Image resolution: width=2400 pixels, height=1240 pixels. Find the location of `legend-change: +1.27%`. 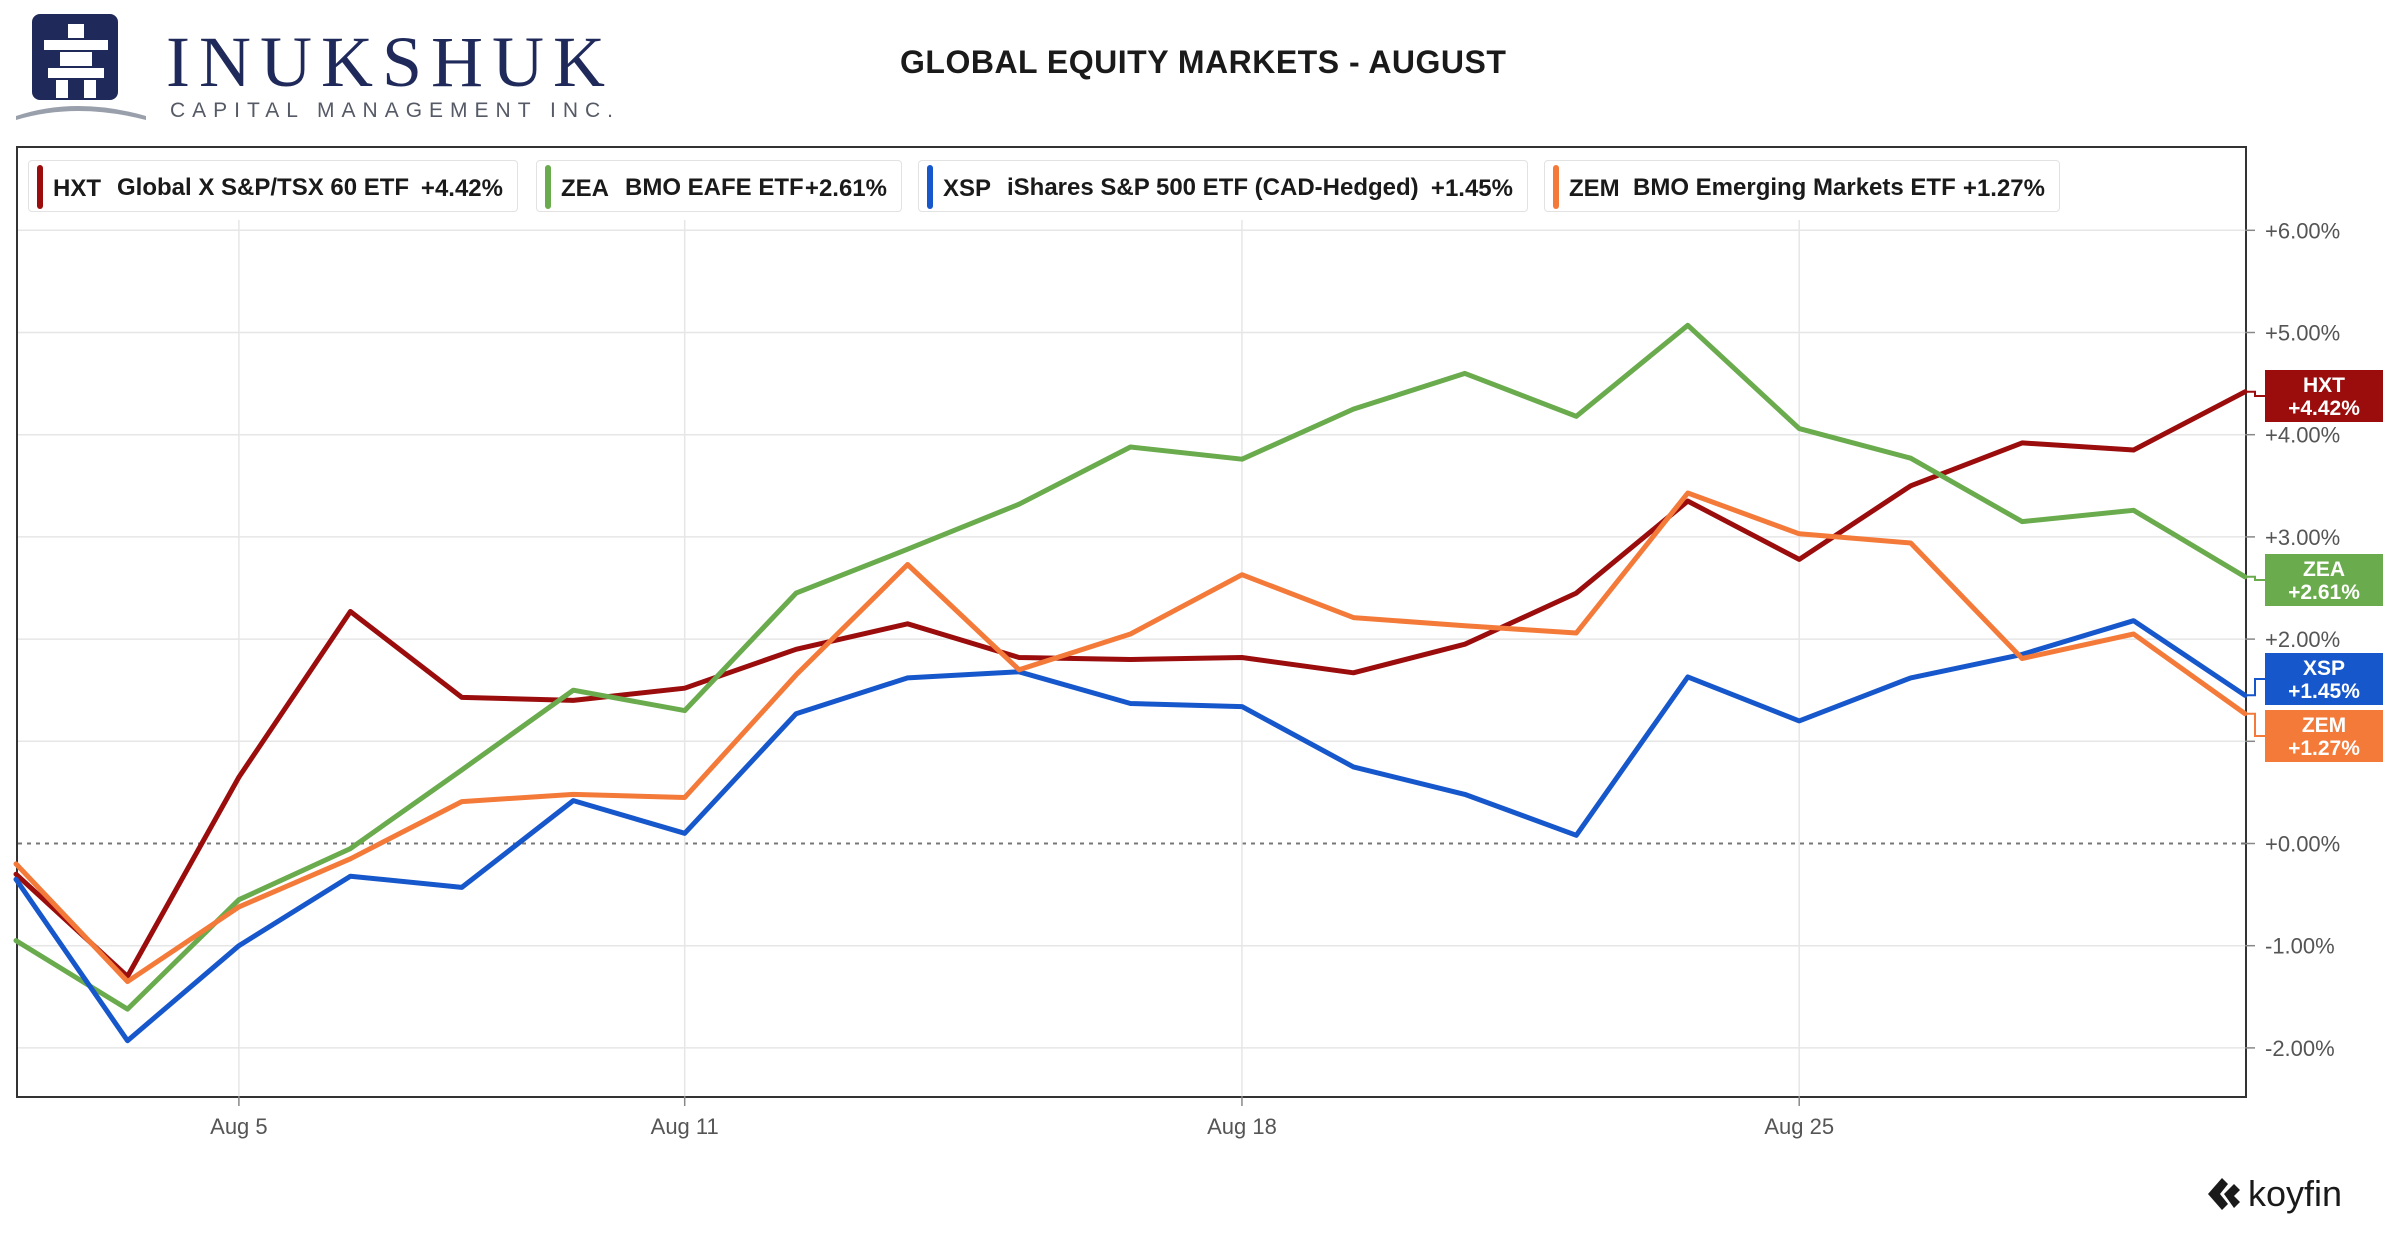

legend-change: +1.27% is located at coordinates (2003, 188).